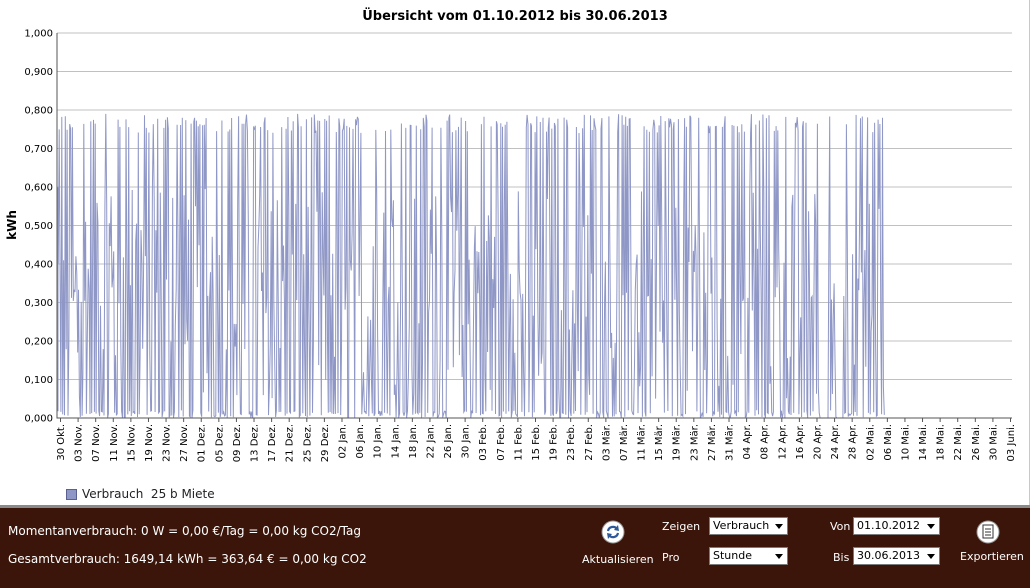 The image size is (1030, 588). Describe the element at coordinates (992, 556) in the screenshot. I see `export-label: Exportieren` at that location.